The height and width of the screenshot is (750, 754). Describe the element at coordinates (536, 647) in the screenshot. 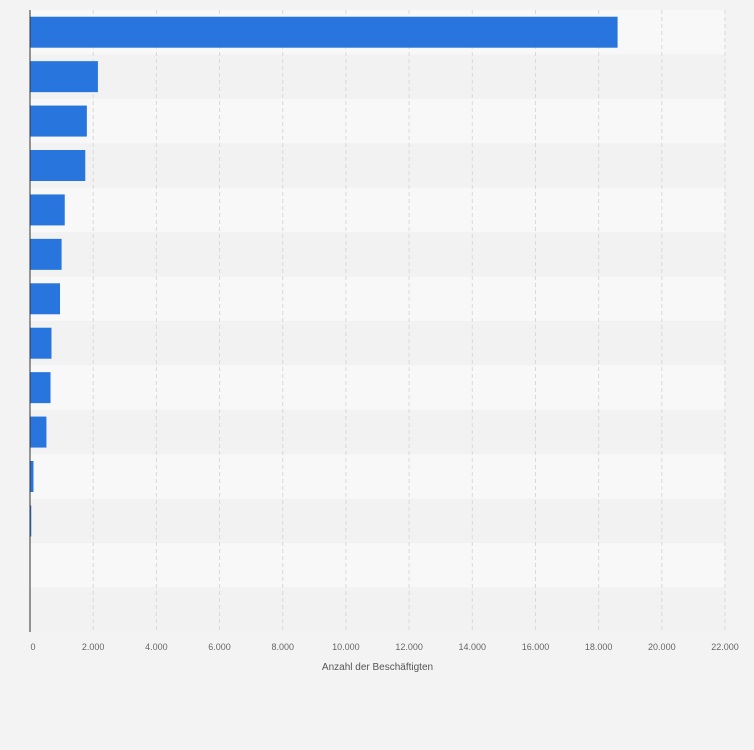

I see `x-tick-label: 16.000` at that location.